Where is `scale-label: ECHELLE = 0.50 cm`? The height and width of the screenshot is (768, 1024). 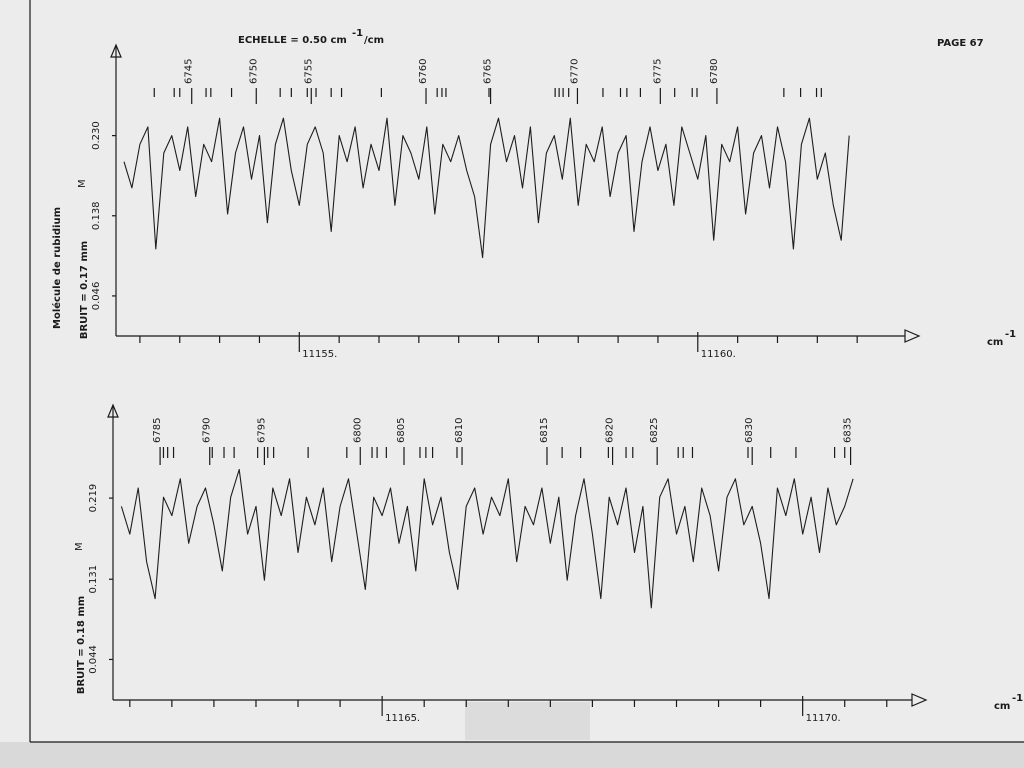 scale-label: ECHELLE = 0.50 cm is located at coordinates (292, 40).